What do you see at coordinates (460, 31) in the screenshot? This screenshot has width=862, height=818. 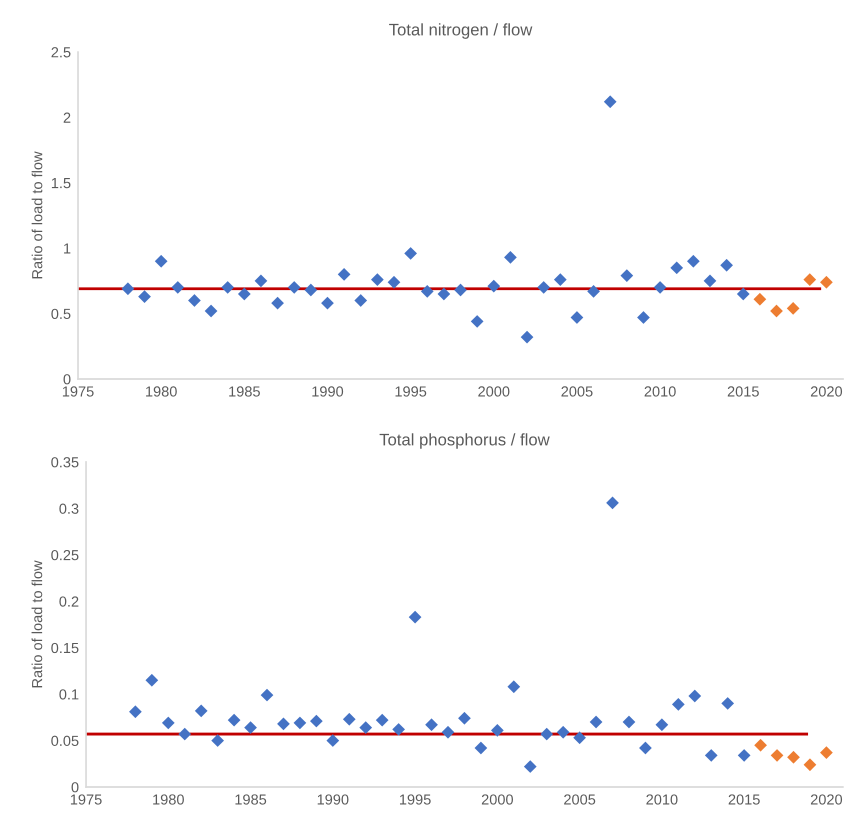 I see `chart-title: Total nitrogen / flow` at bounding box center [460, 31].